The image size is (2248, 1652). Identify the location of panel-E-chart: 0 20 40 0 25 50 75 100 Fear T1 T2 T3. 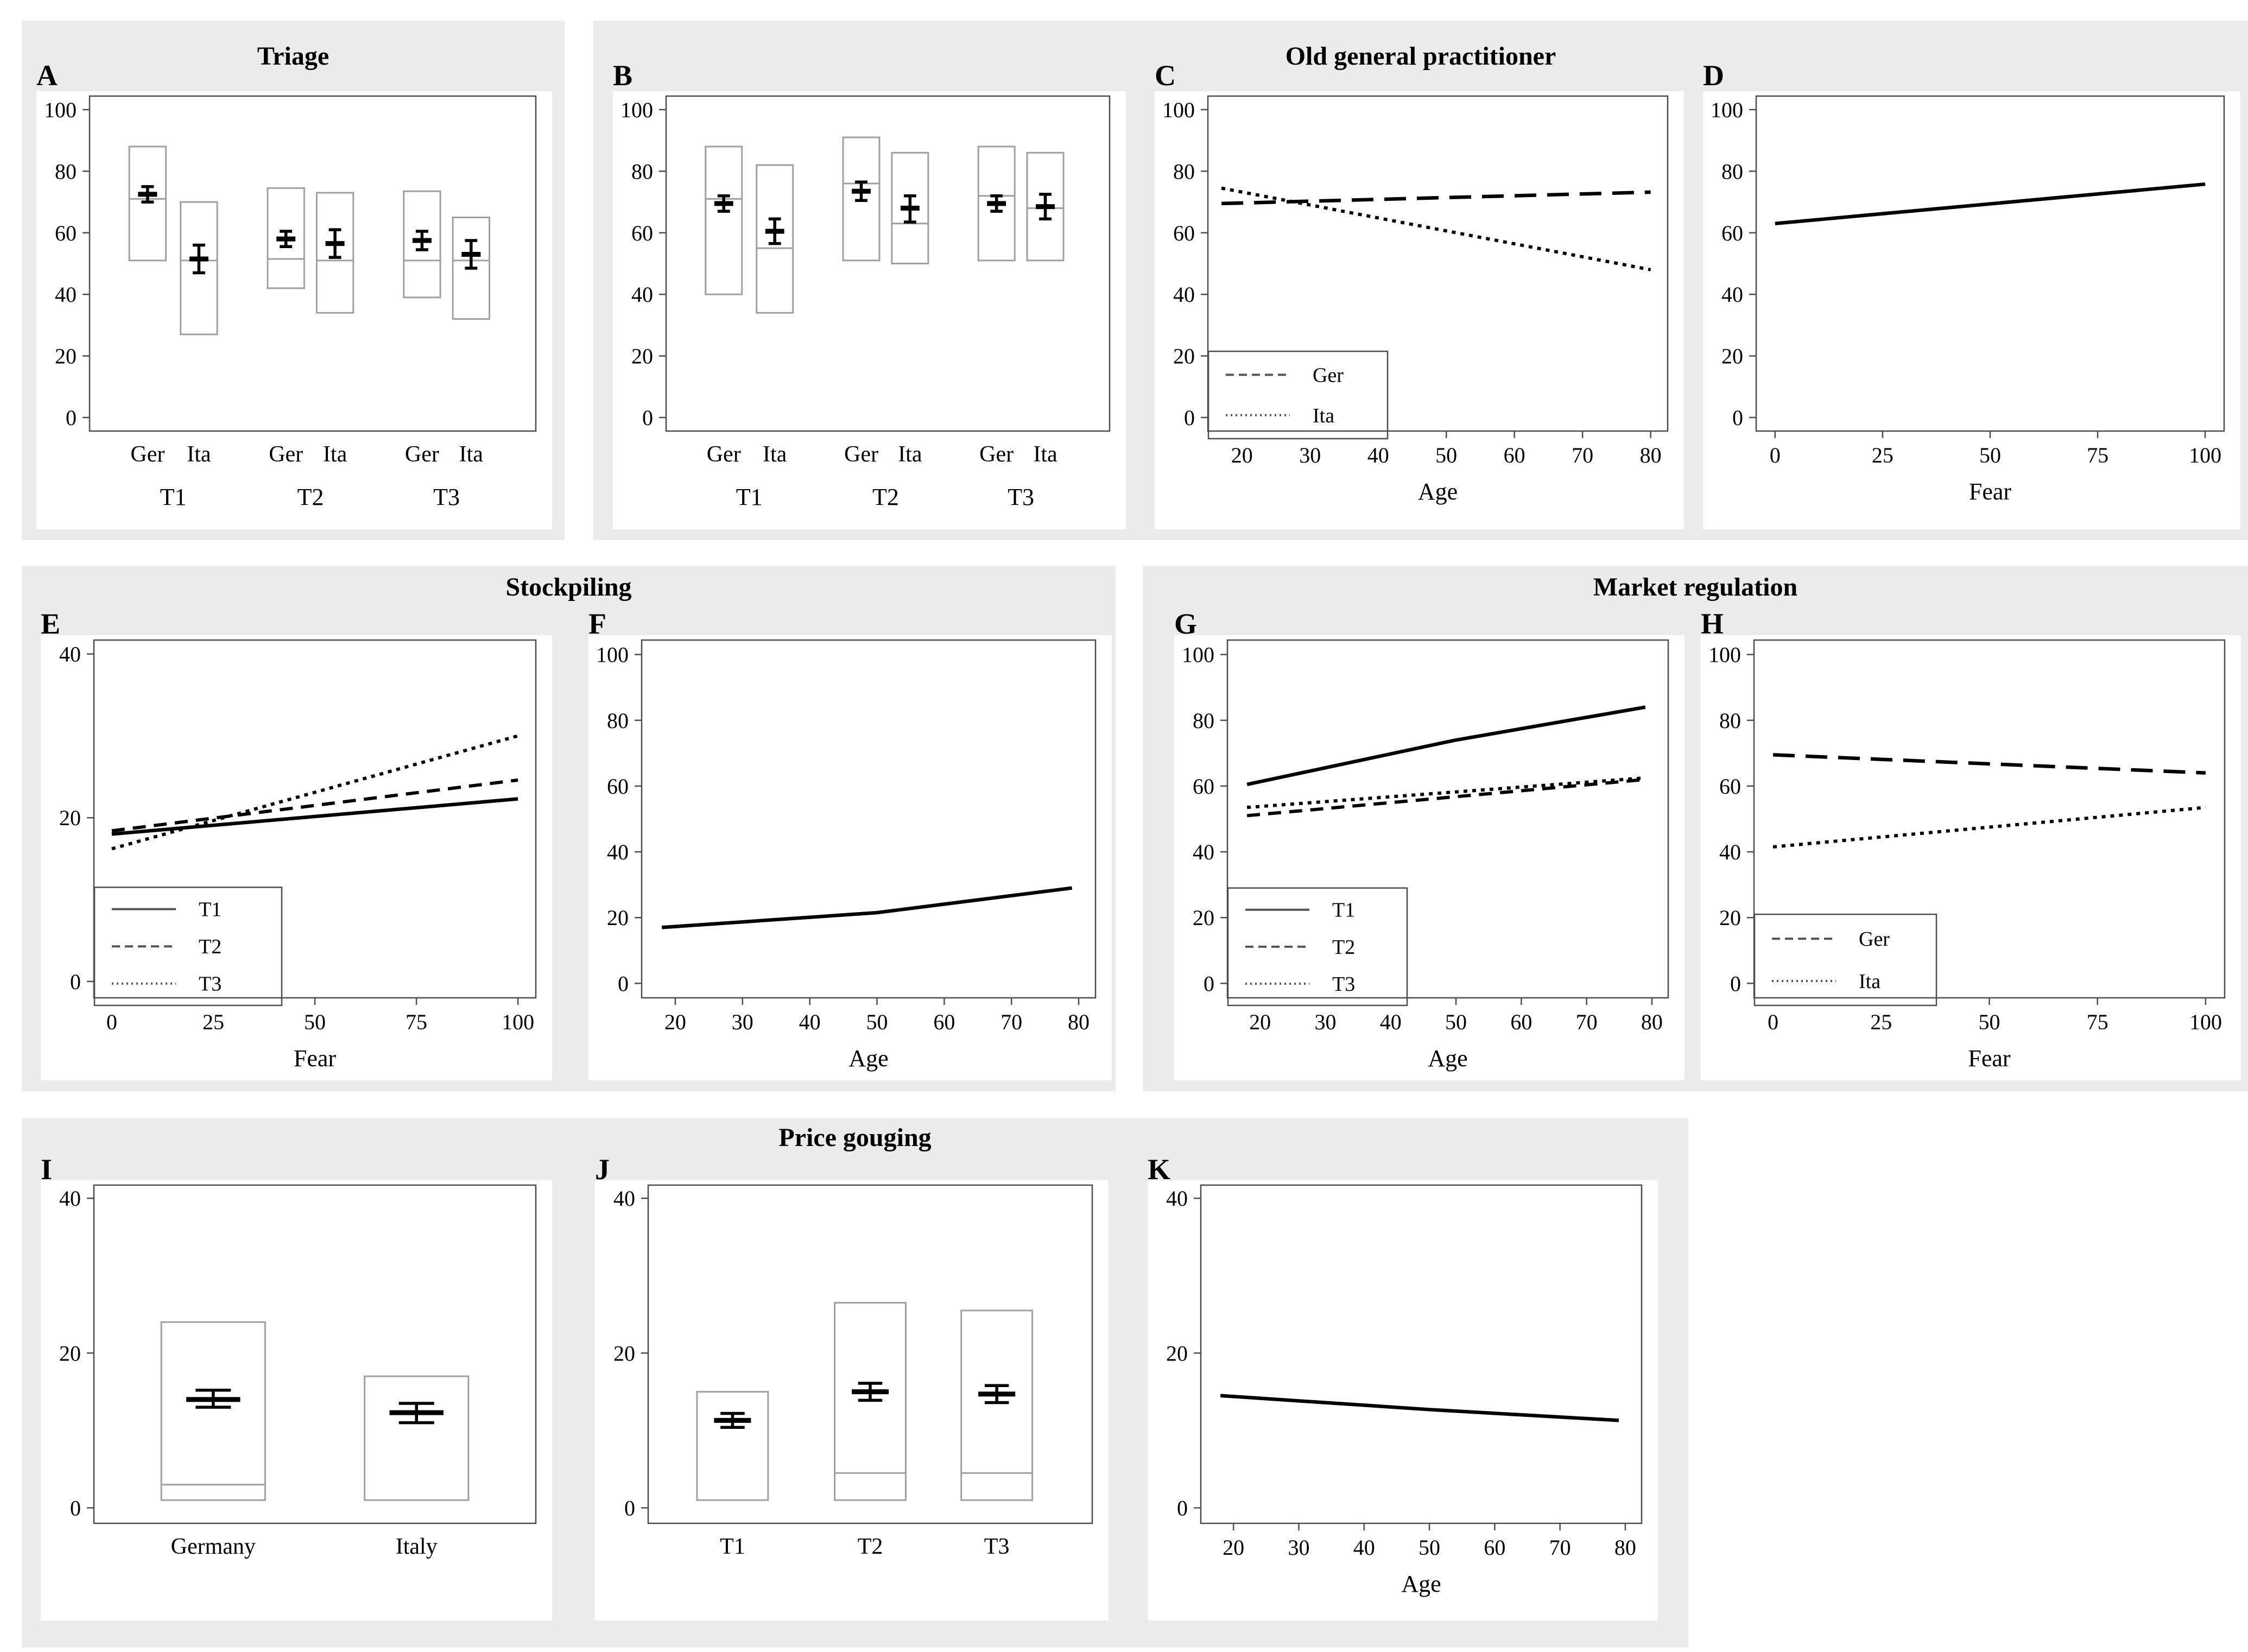
(297, 857).